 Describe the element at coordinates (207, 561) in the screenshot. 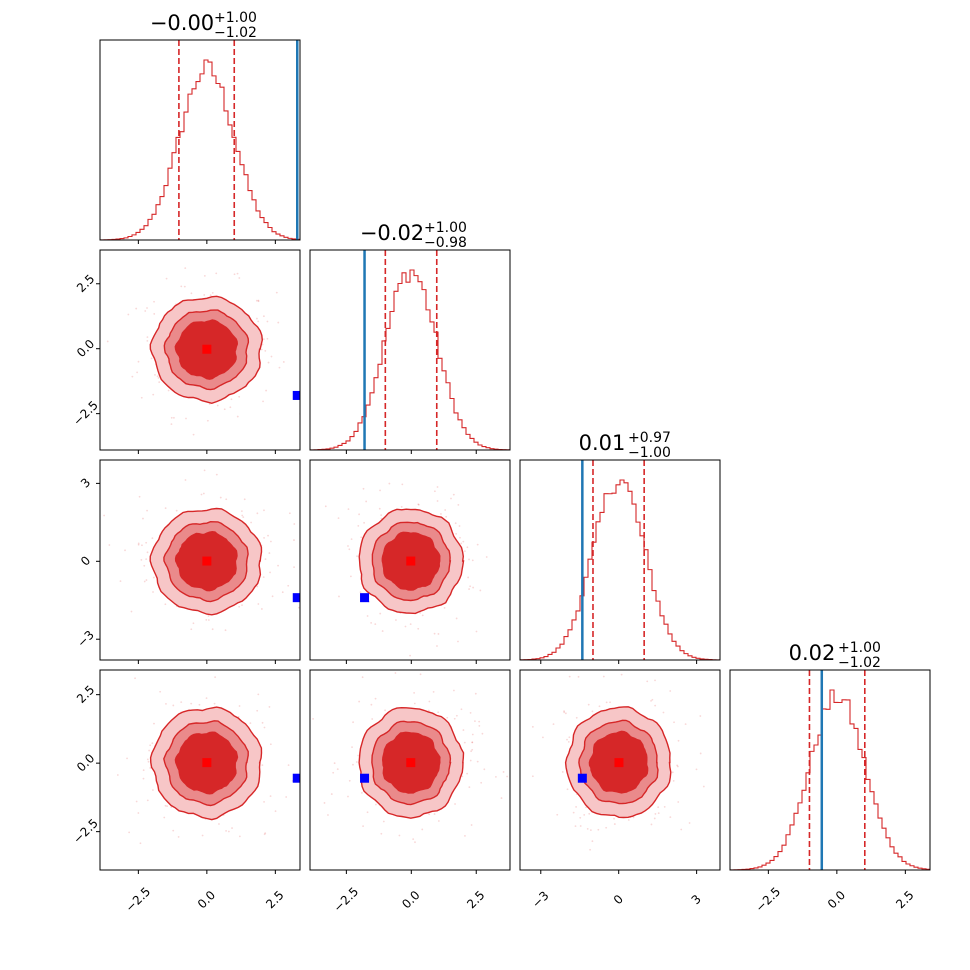

I see `median-marker` at that location.